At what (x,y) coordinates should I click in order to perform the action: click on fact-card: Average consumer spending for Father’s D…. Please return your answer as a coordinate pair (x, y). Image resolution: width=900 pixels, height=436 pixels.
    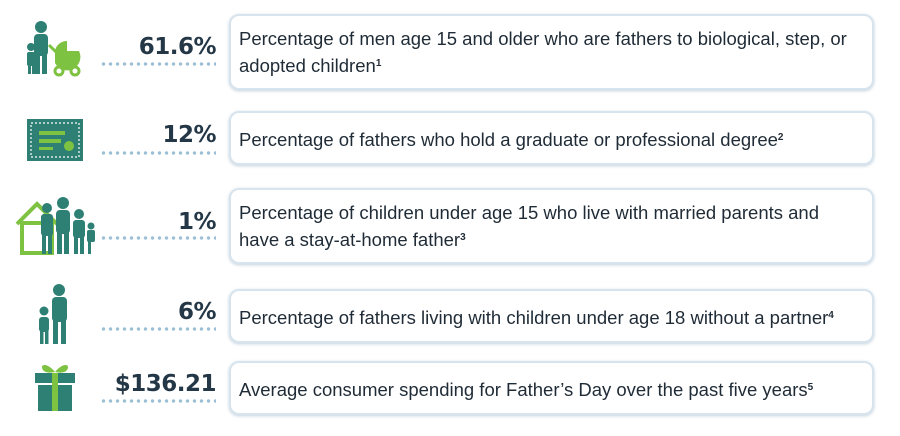
    Looking at the image, I should click on (551, 388).